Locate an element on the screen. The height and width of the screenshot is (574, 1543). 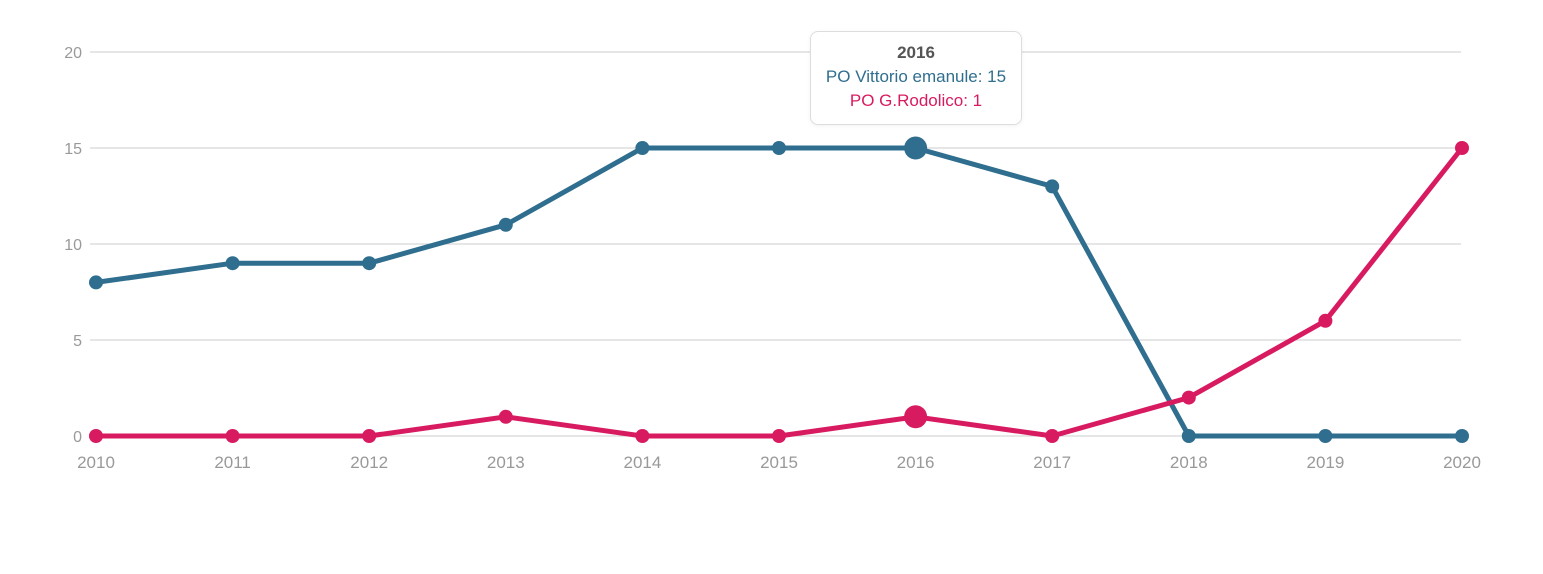
data-point-1-2018 is located at coordinates (1188, 397).